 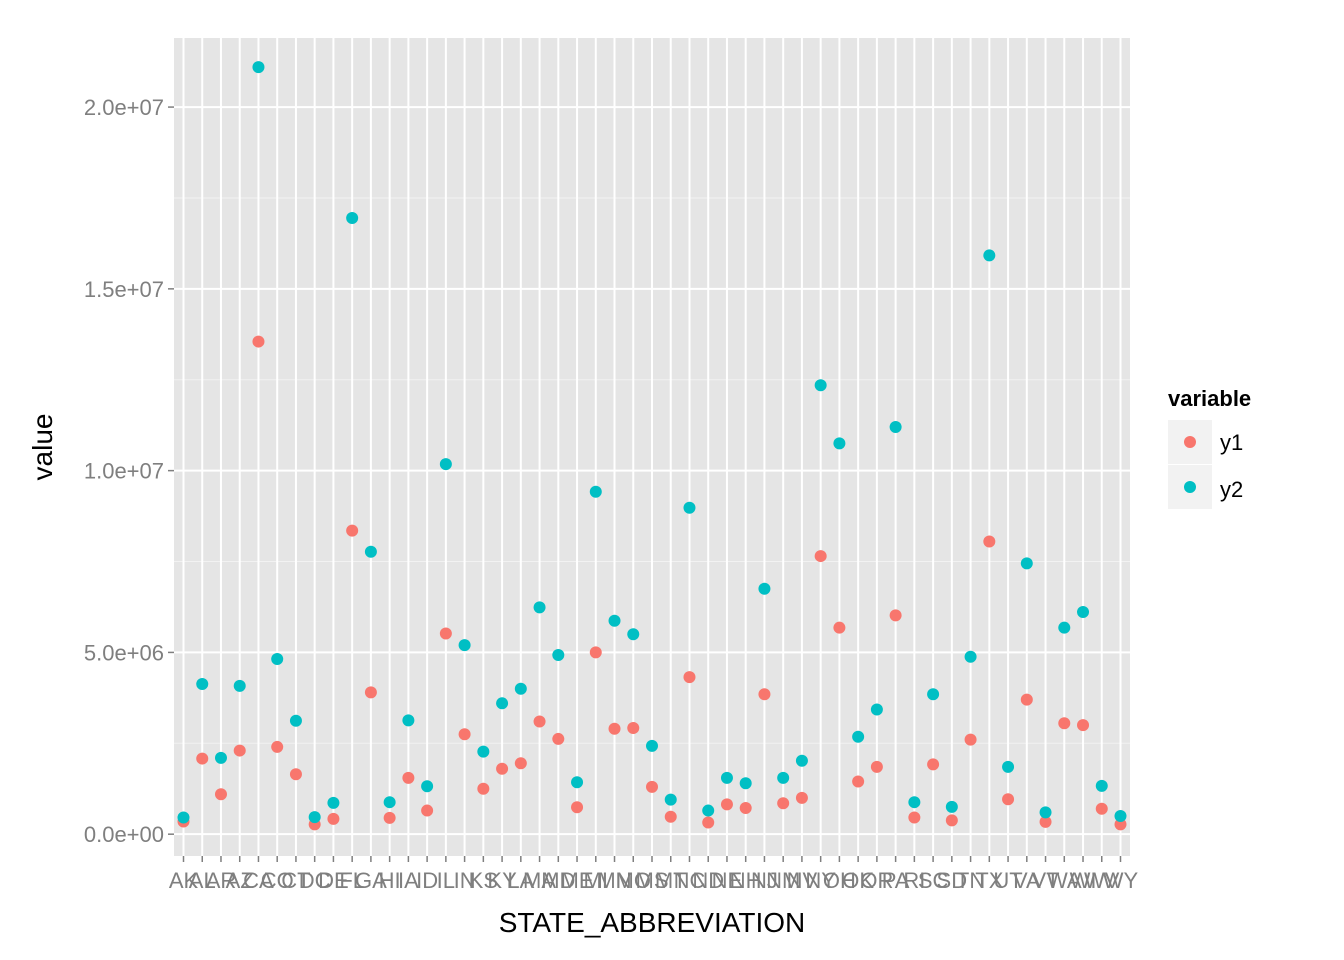 I want to click on x-tick-label: AZ, so click(x=240, y=880).